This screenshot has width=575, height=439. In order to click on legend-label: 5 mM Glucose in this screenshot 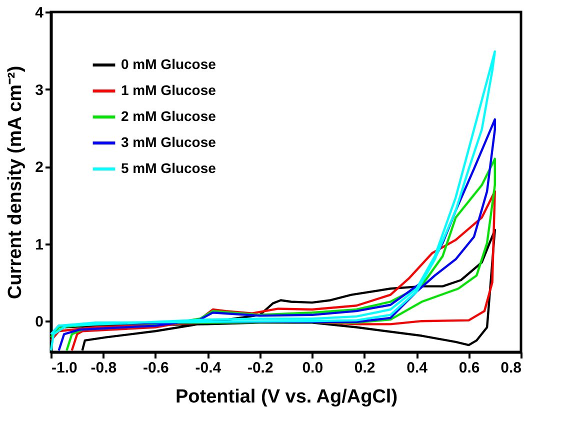, I will do `click(168, 168)`.